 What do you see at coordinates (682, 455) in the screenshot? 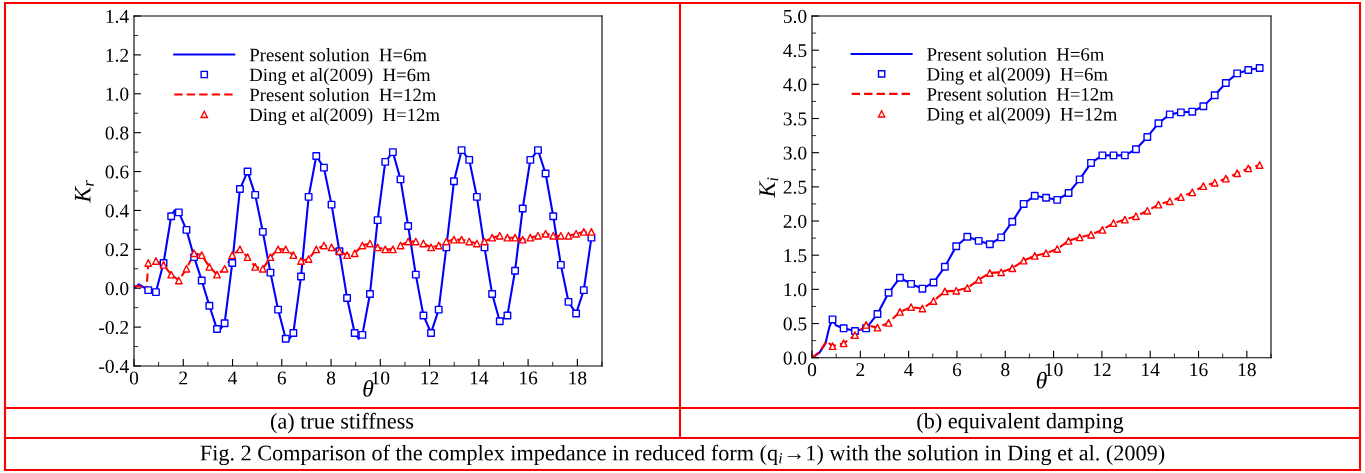
I see `caption: Fig. 2 Comparison of the complex impedance in reduced form (q$_{i}$→1) with the solution in Ding et al. (2009)` at bounding box center [682, 455].